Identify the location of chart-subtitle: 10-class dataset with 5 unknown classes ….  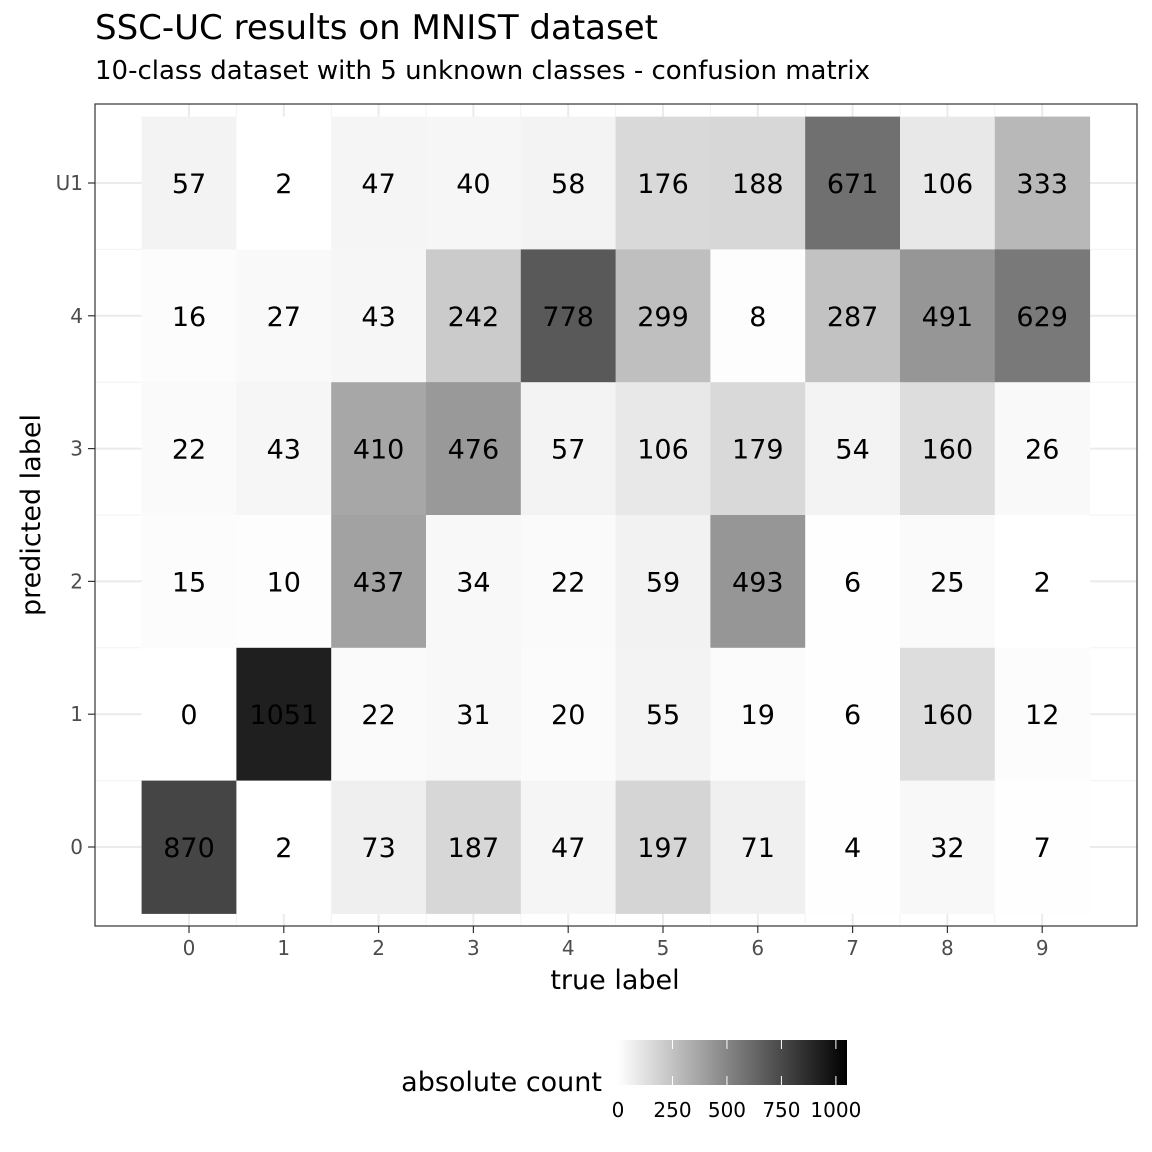
(482, 71).